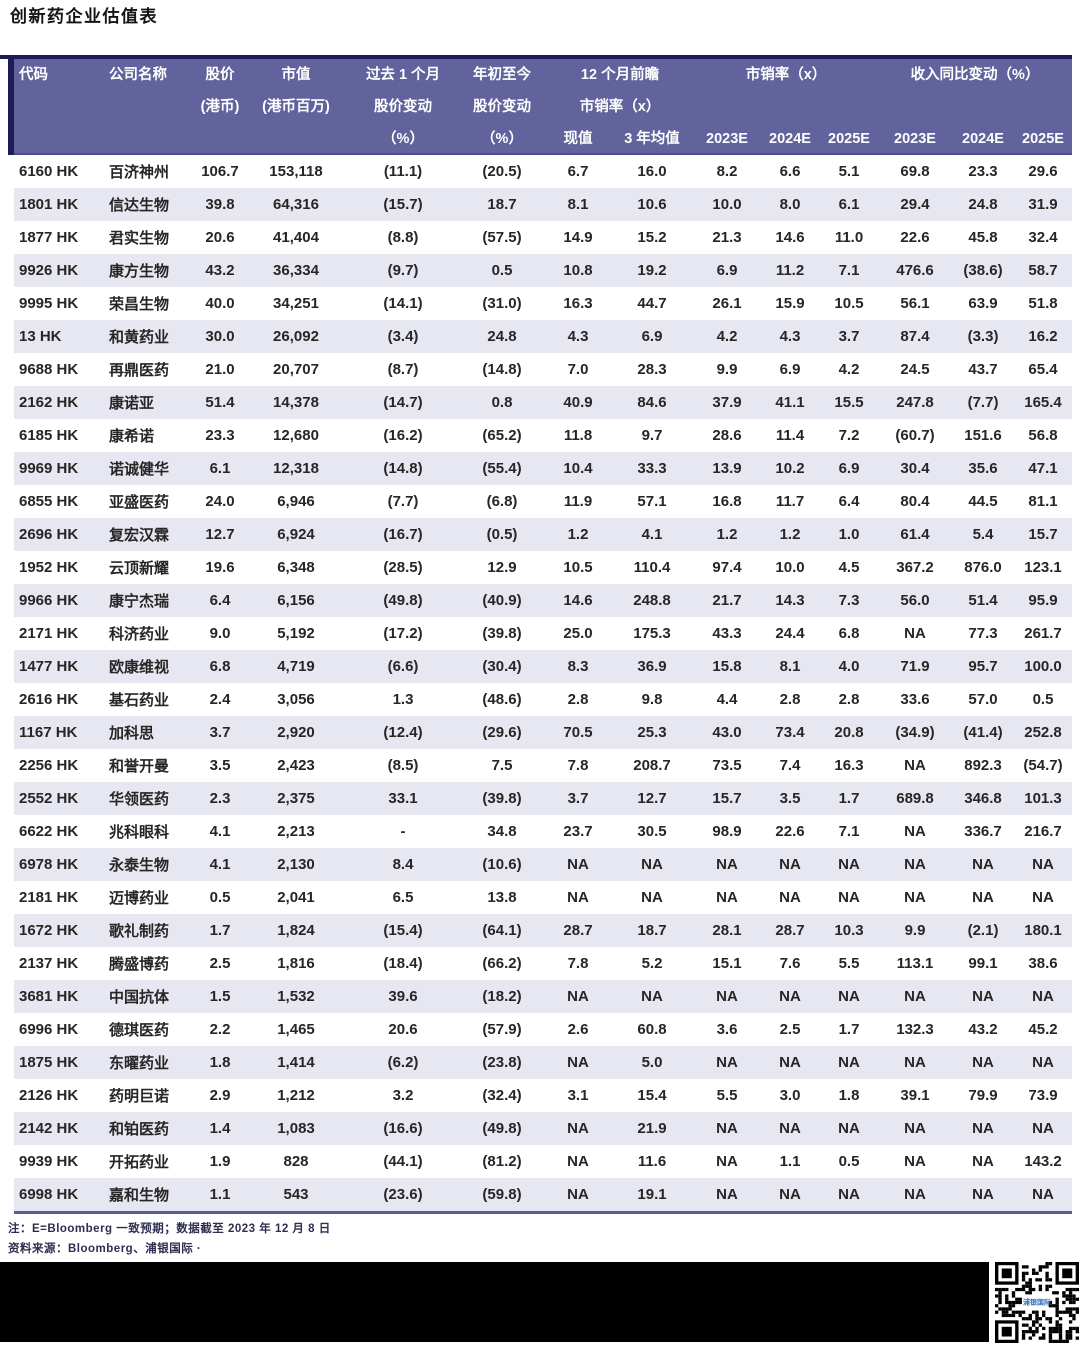 The height and width of the screenshot is (1346, 1080). Describe the element at coordinates (296, 270) in the screenshot. I see `value-cell: 36,334` at that location.